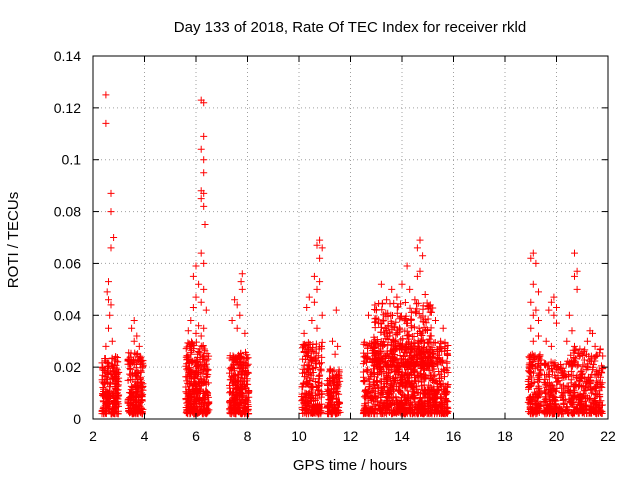 This screenshot has height=480, width=640. I want to click on y-tick-label: 0.06, so click(67, 263).